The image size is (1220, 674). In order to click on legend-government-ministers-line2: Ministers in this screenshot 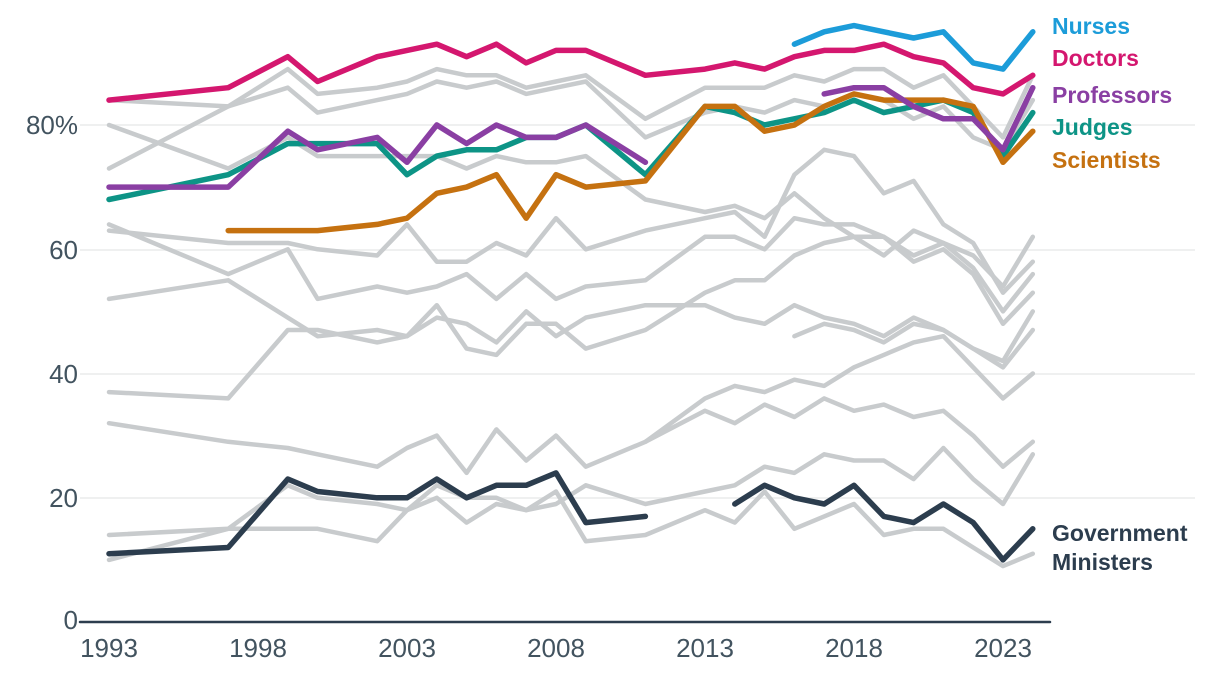, I will do `click(1102, 562)`.